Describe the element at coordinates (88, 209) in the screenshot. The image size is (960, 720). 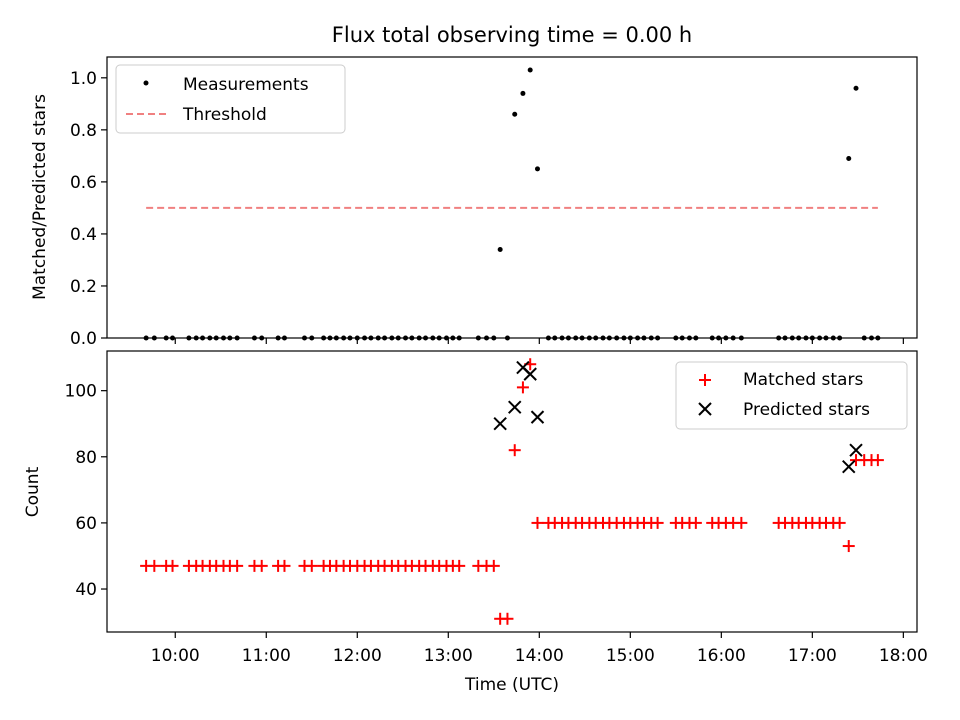
I see `top-y-axis: 0.0 0.2 0.4 0.6 0.8 1.0` at that location.